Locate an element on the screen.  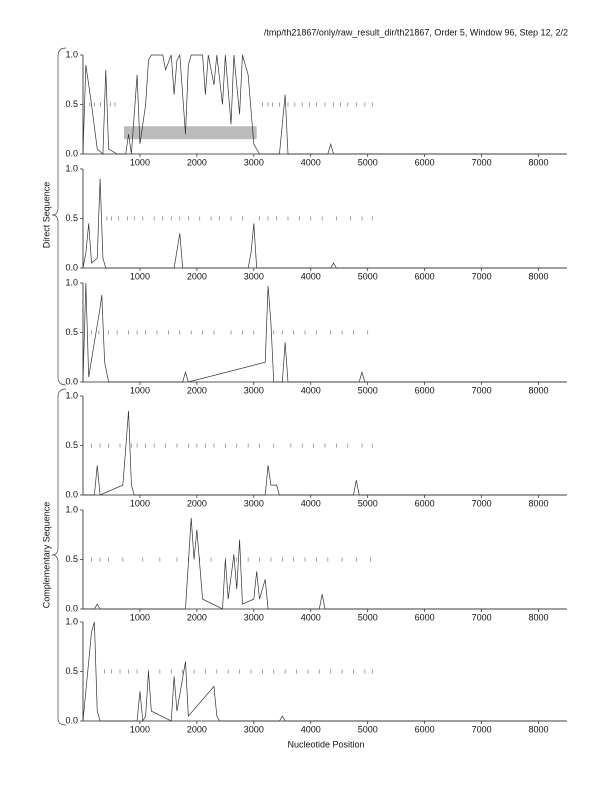
x-axis-label: Nucleotide Position is located at coordinates (325, 744).